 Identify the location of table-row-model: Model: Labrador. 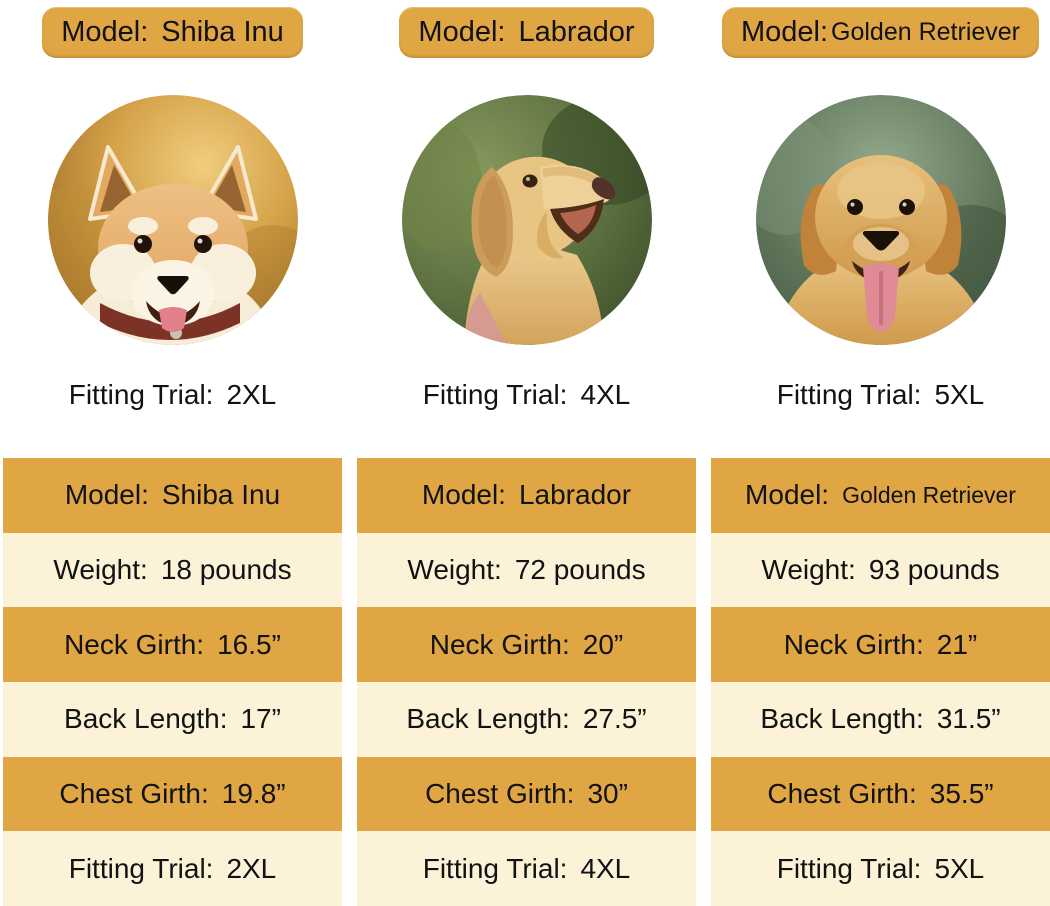
(526, 495).